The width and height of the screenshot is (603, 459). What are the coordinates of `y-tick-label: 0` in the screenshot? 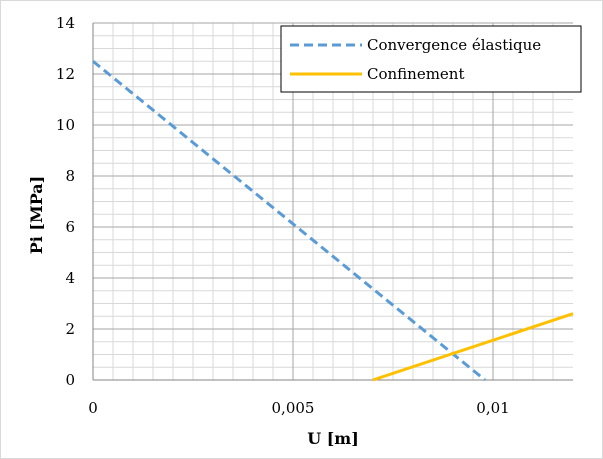 It's located at (70, 380).